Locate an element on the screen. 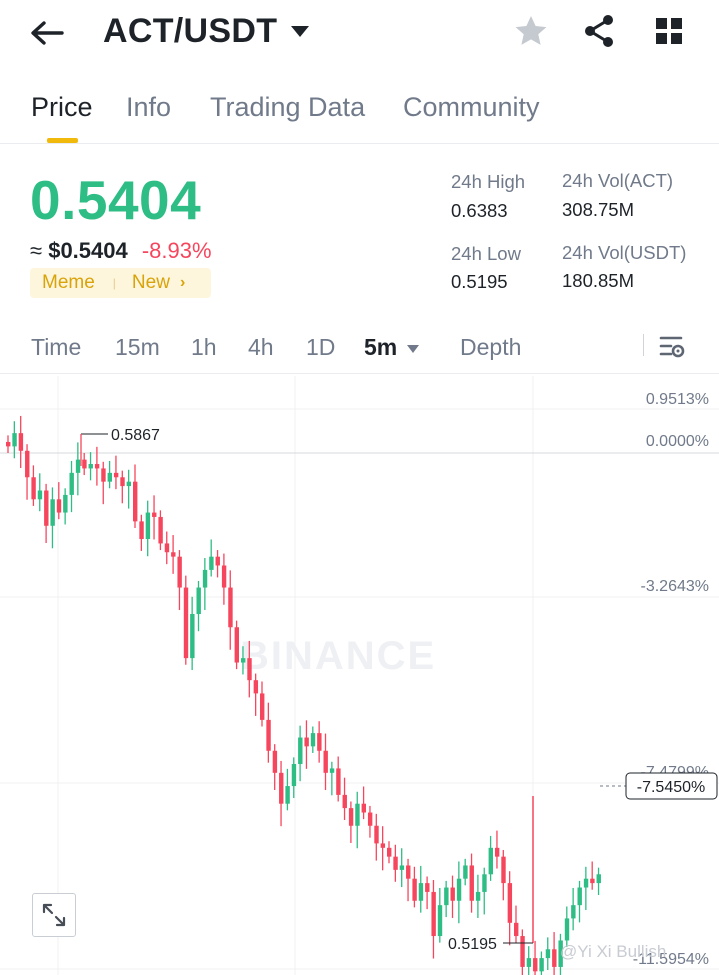 The width and height of the screenshot is (719, 975). expand-chart-icon is located at coordinates (54, 915).